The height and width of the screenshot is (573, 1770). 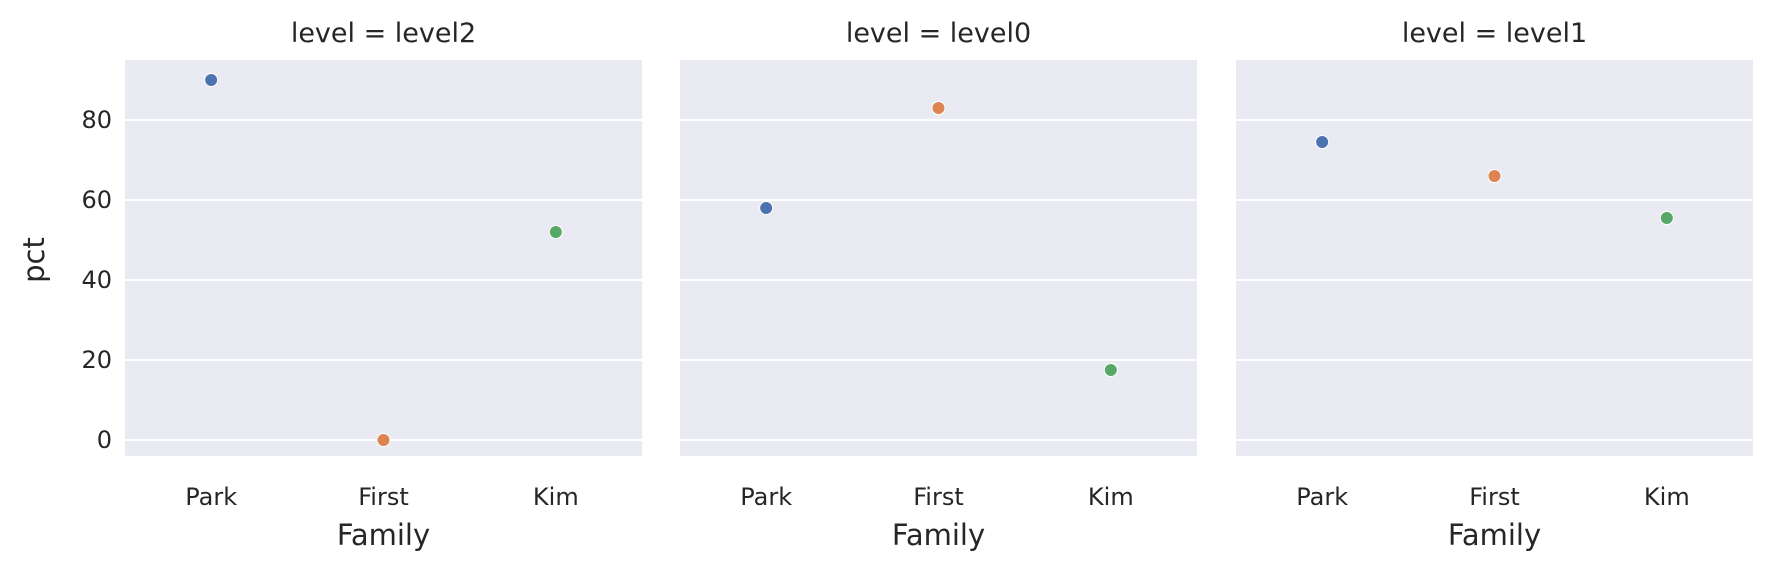 What do you see at coordinates (96, 360) in the screenshot?
I see `y-tick-label: 20` at bounding box center [96, 360].